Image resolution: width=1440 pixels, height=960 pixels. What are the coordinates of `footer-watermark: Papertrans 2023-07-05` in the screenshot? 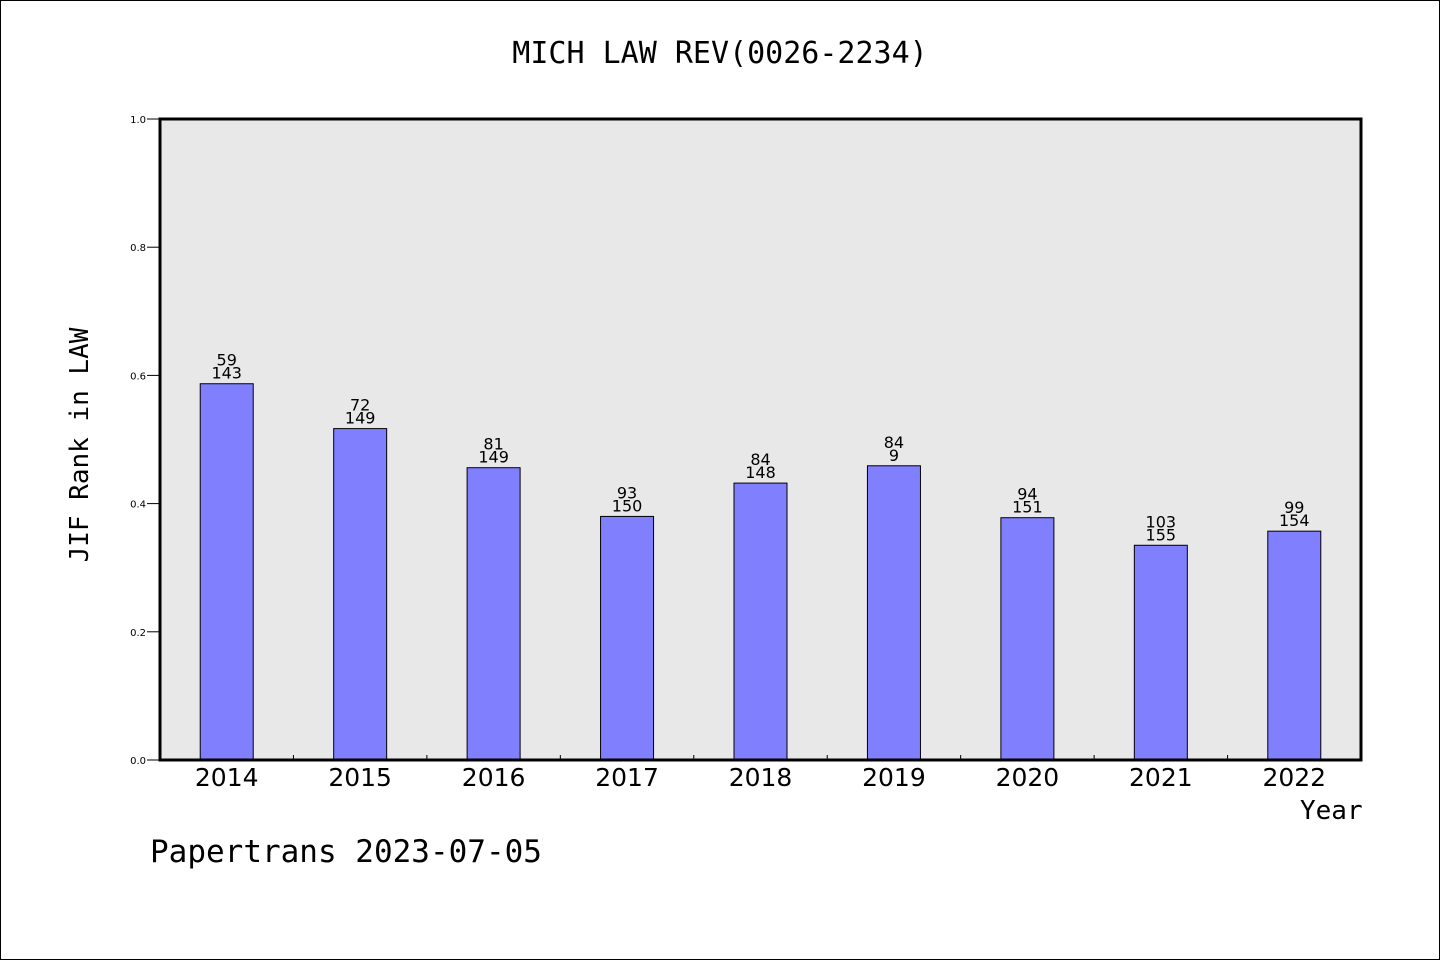 It's located at (346, 852).